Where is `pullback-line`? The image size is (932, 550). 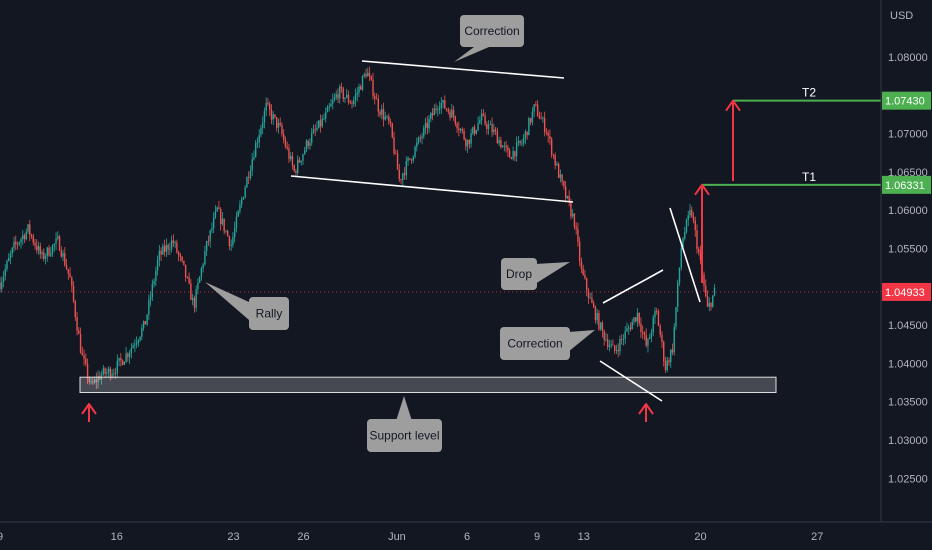 pullback-line is located at coordinates (685, 255).